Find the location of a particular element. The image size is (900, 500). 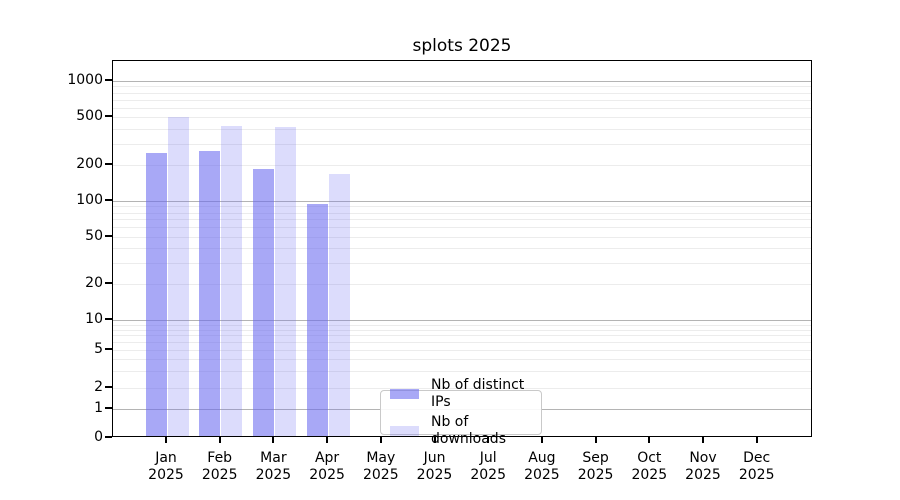

y-axis-tick-label: 0 is located at coordinates (98, 437).